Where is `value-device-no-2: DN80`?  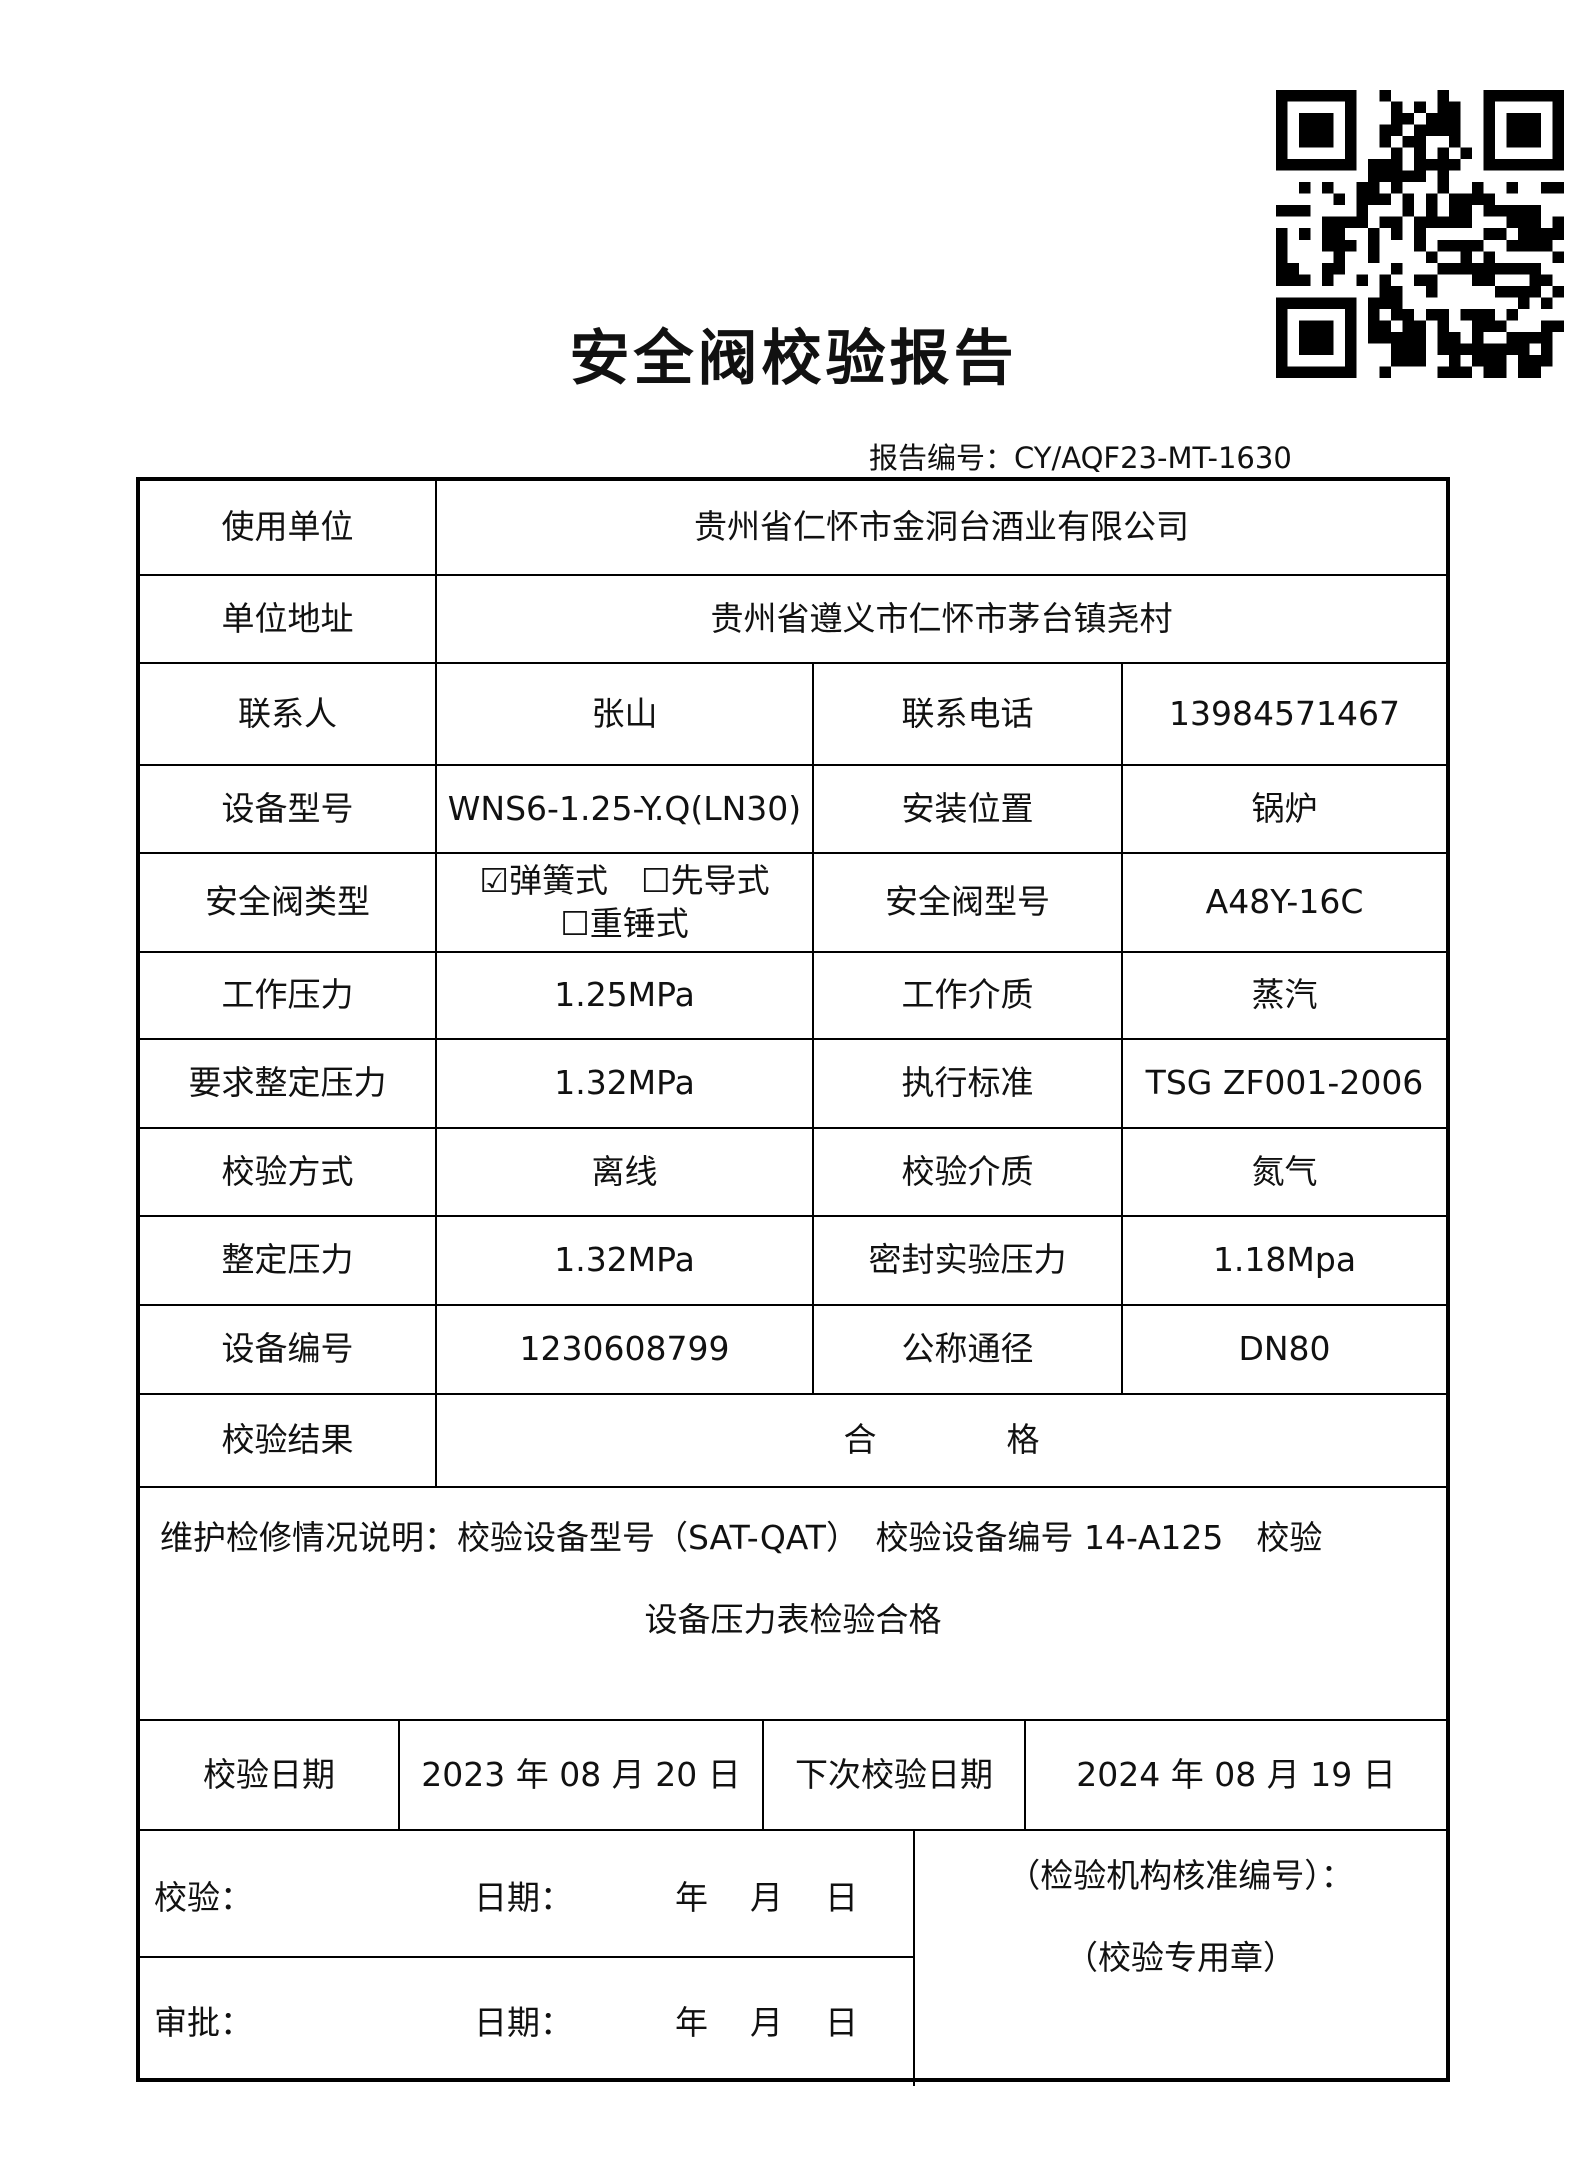 value-device-no-2: DN80 is located at coordinates (1284, 1349).